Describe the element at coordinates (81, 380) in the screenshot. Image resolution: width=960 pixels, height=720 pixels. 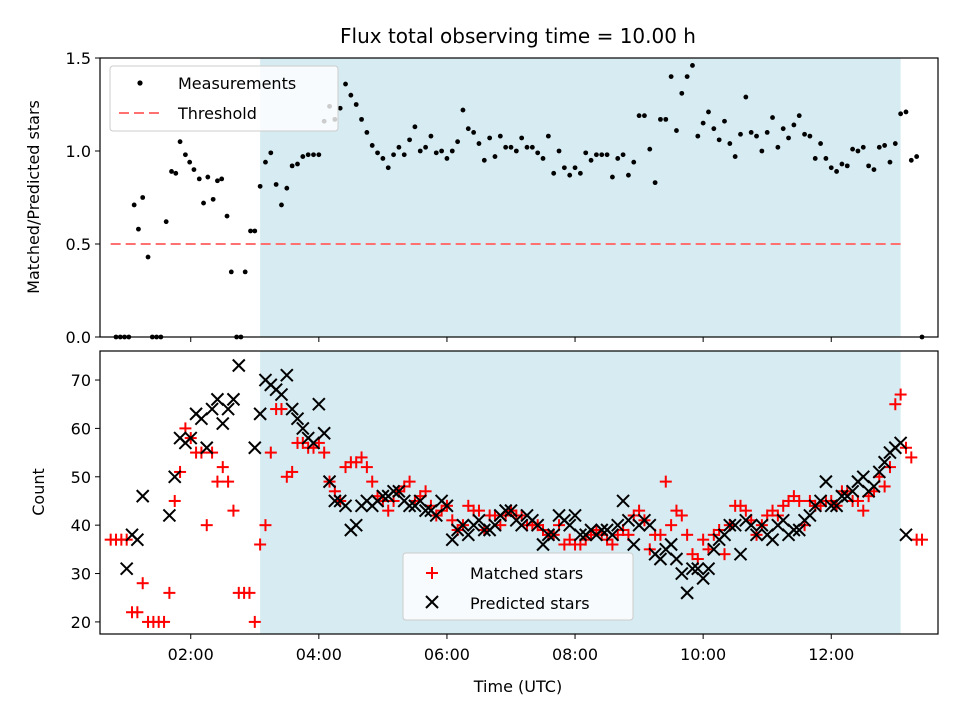
I see `bottom-y-tick-label: 70` at that location.